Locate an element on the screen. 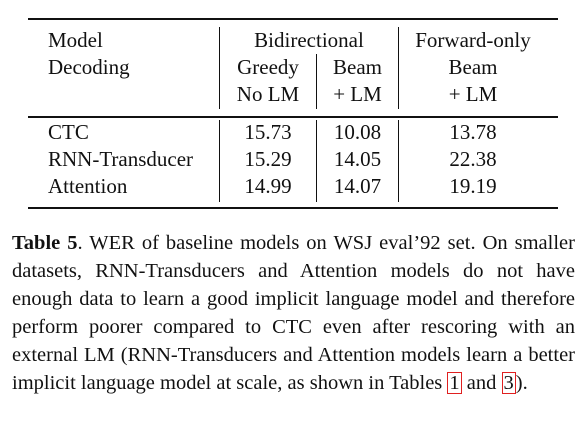  caption-end: ). is located at coordinates (521, 383).